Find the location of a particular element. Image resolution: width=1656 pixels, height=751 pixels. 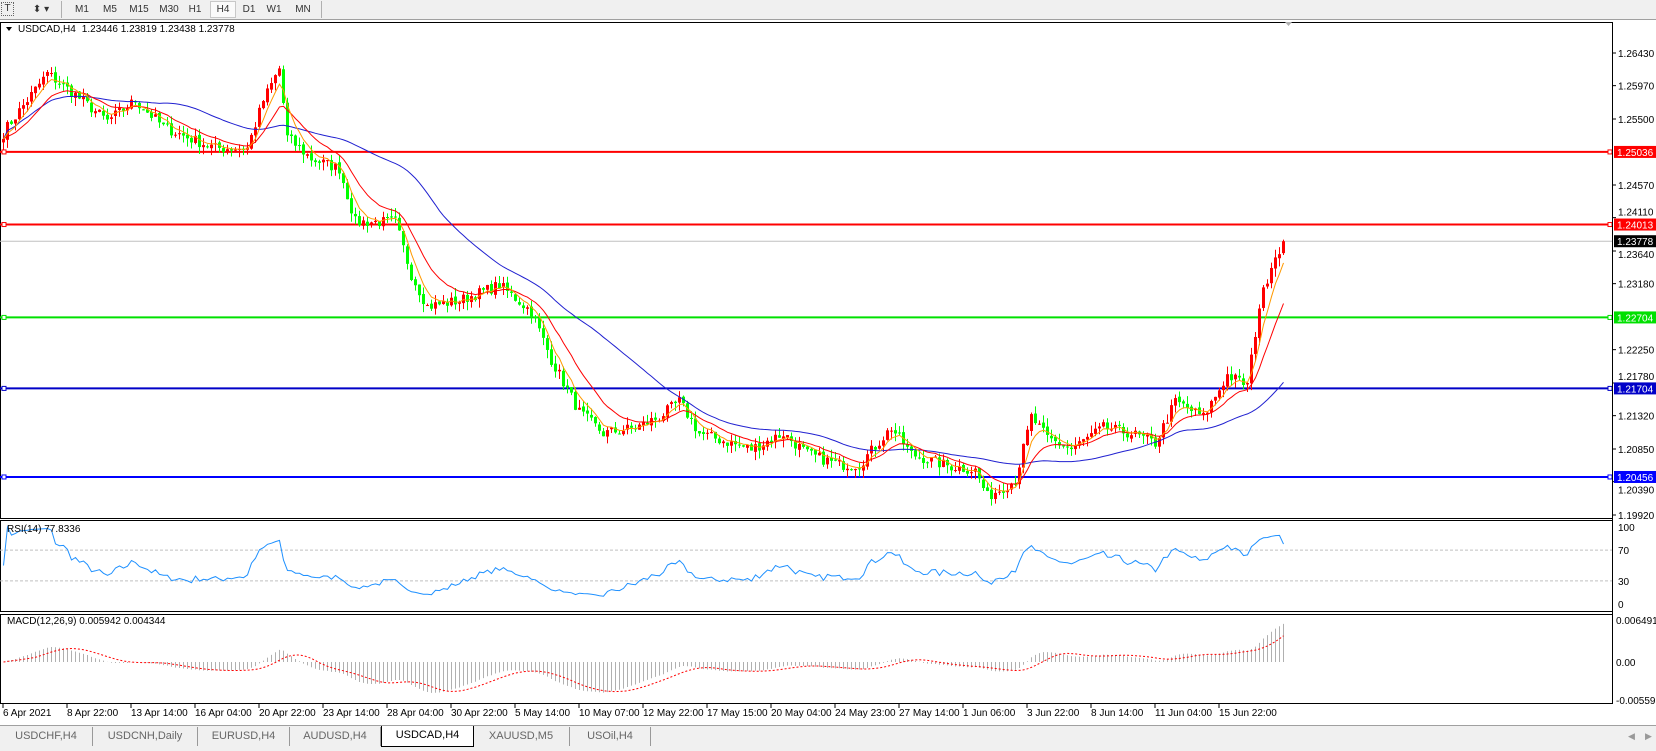

timeframe-m15: M15 is located at coordinates (139, 9).